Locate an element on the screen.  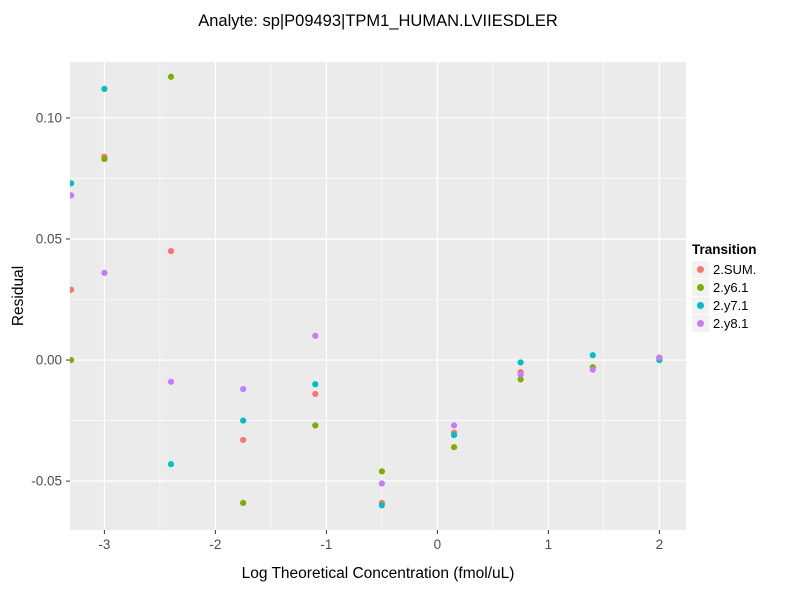
legend-label: 2.SUM. is located at coordinates (735, 269).